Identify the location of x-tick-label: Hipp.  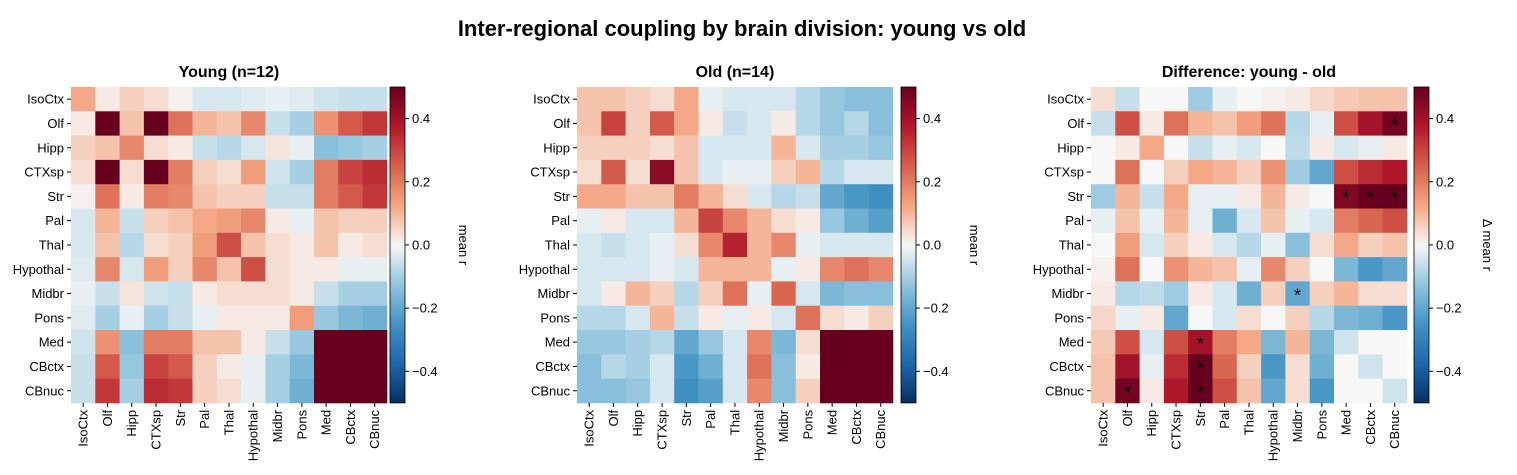
(637, 423).